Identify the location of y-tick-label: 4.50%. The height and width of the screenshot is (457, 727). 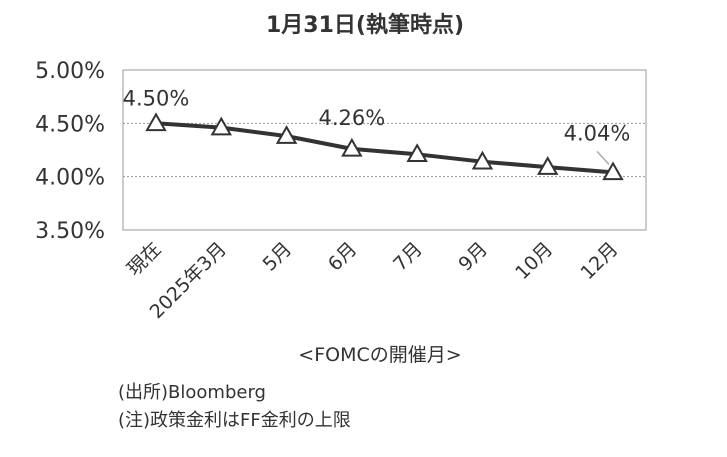
(70, 124).